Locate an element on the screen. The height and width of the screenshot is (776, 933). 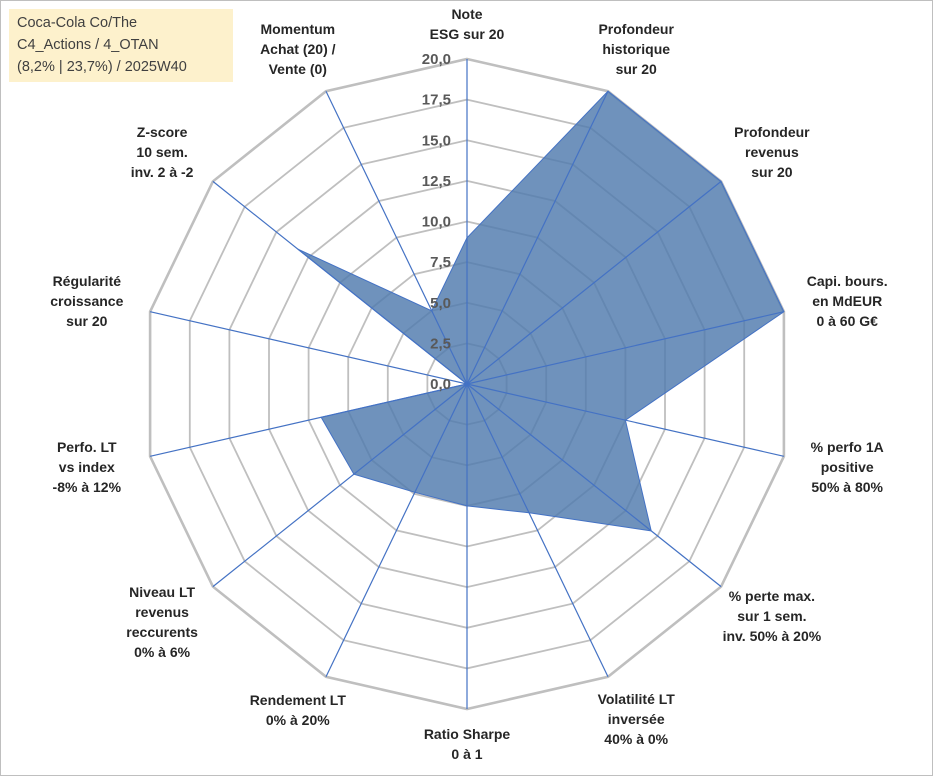
axis-label-9: Rendement LT 0% à 20% is located at coordinates (298, 710).